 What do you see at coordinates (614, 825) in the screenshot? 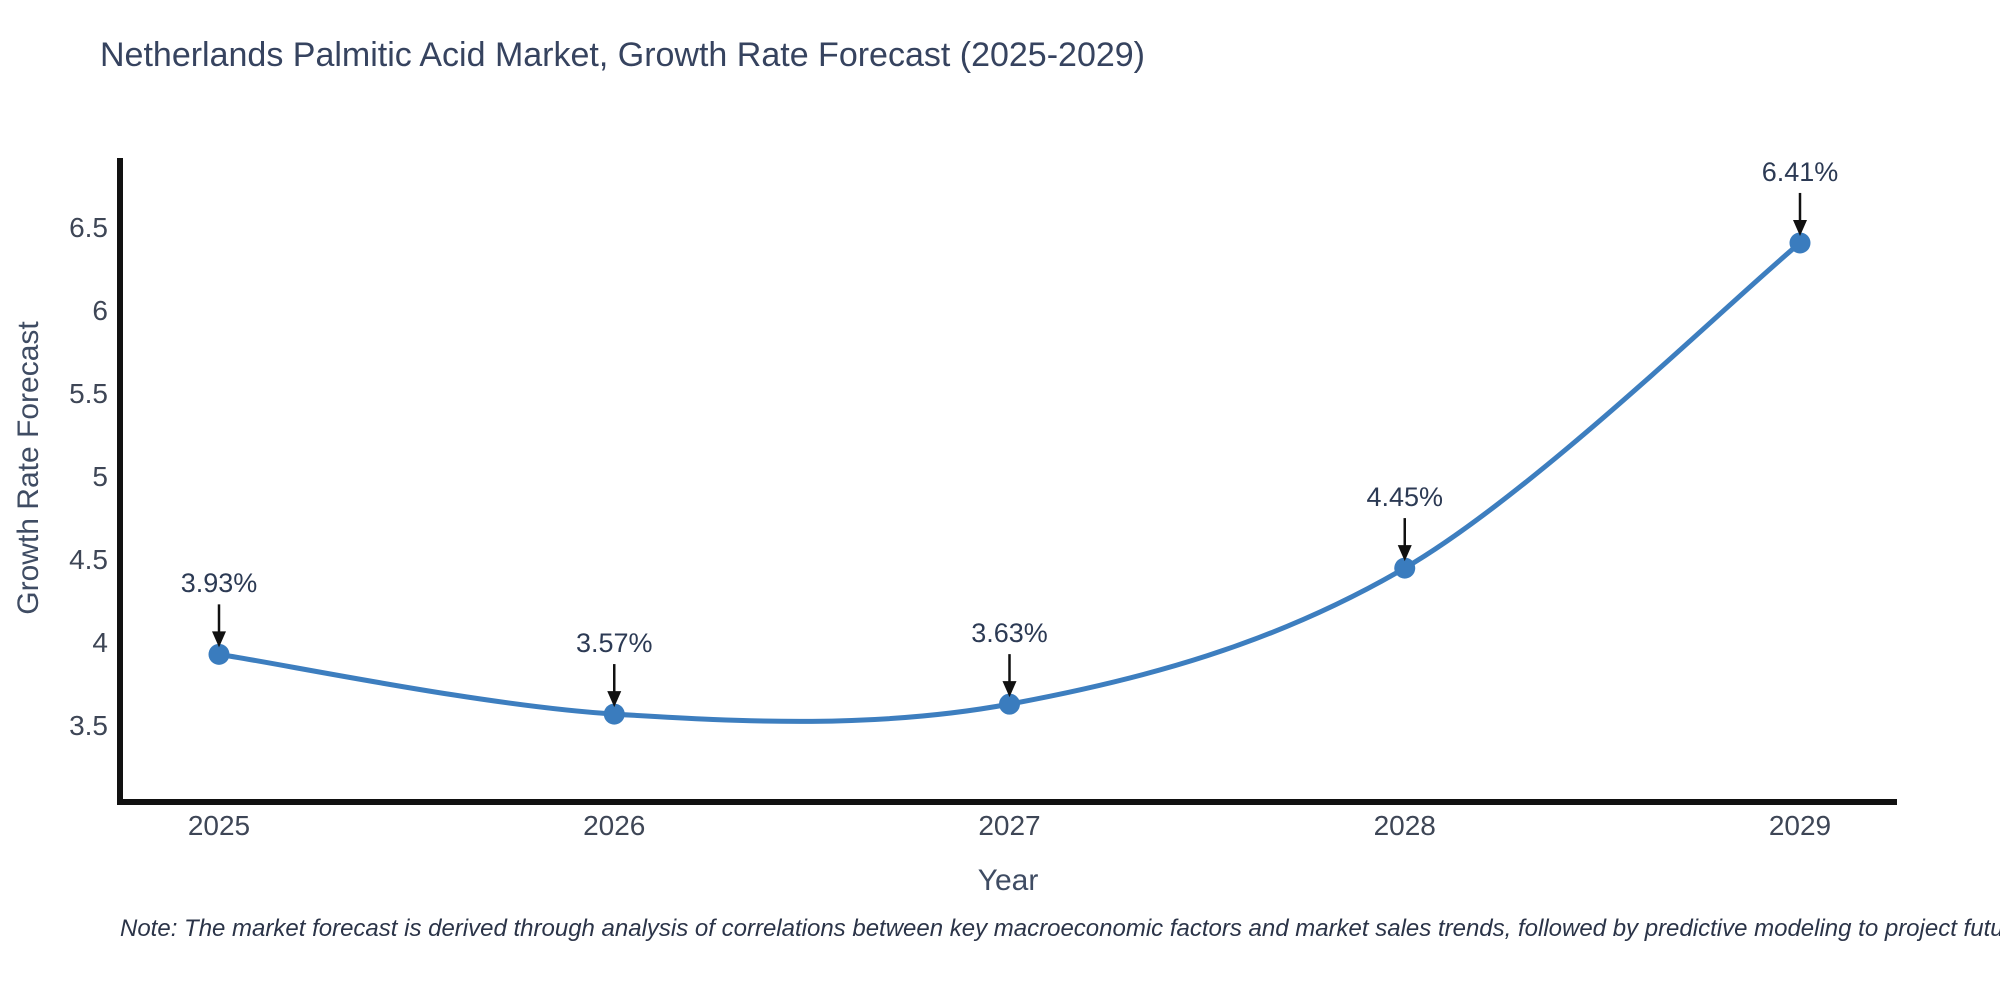
I see `x-tick-label-2026: 2026` at bounding box center [614, 825].